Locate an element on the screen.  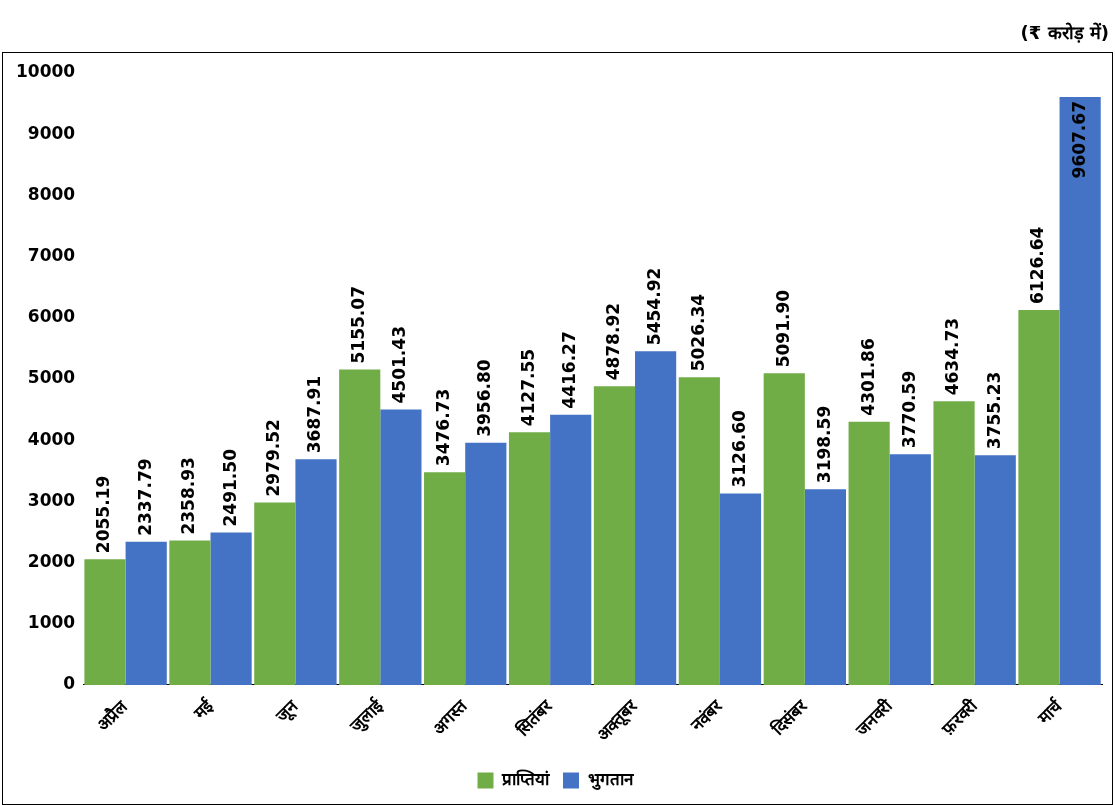
data-label: 3755.23 is located at coordinates (993, 410).